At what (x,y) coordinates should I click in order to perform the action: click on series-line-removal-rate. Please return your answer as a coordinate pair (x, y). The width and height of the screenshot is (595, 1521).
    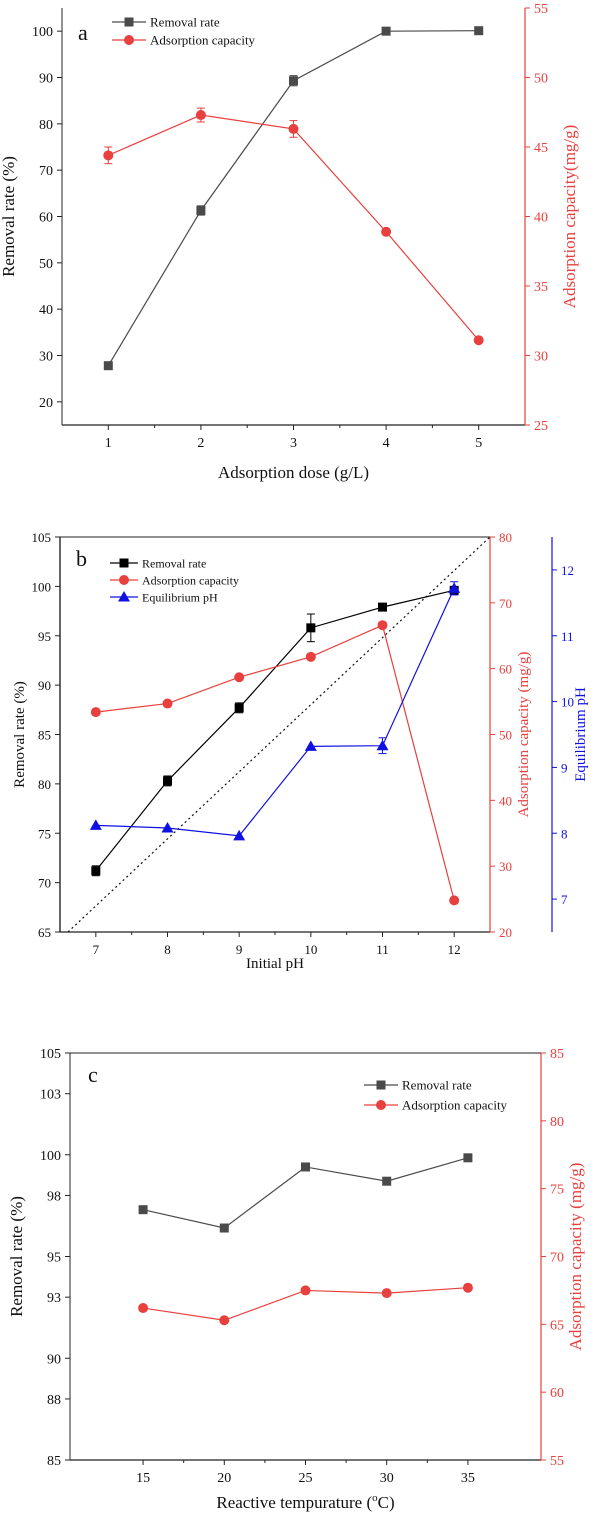
    Looking at the image, I should click on (275, 730).